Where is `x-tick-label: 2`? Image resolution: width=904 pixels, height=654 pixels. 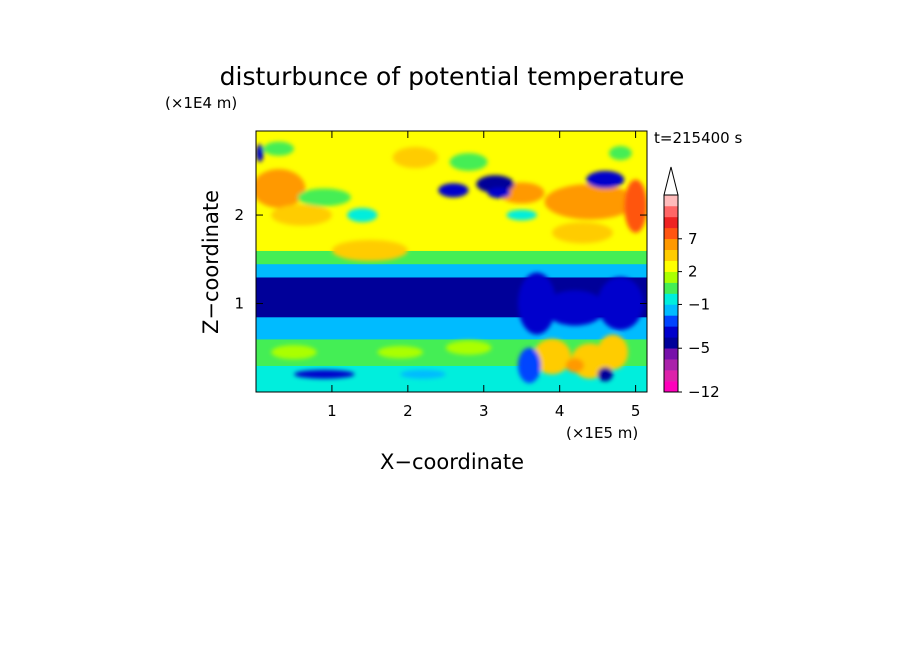
x-tick-label: 2 is located at coordinates (408, 411).